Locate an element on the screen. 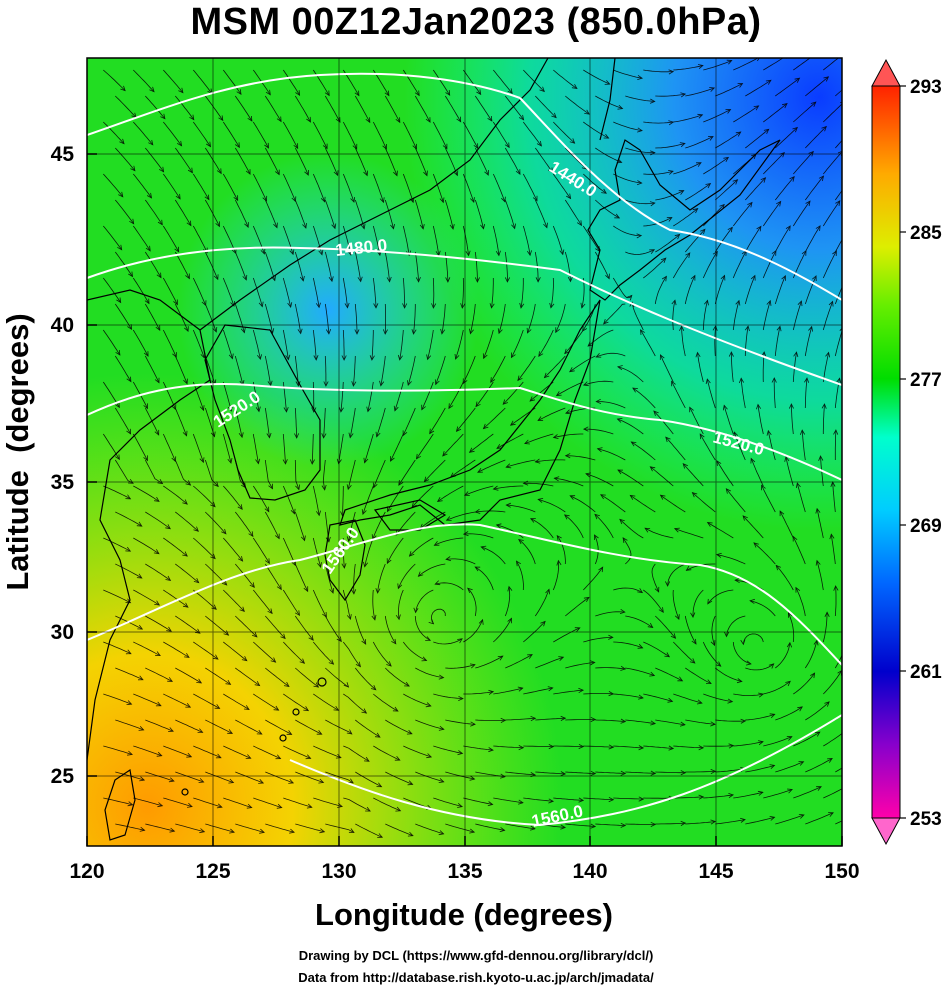 This screenshot has height=993, width=952. colorbar-gradient is located at coordinates (886, 452).